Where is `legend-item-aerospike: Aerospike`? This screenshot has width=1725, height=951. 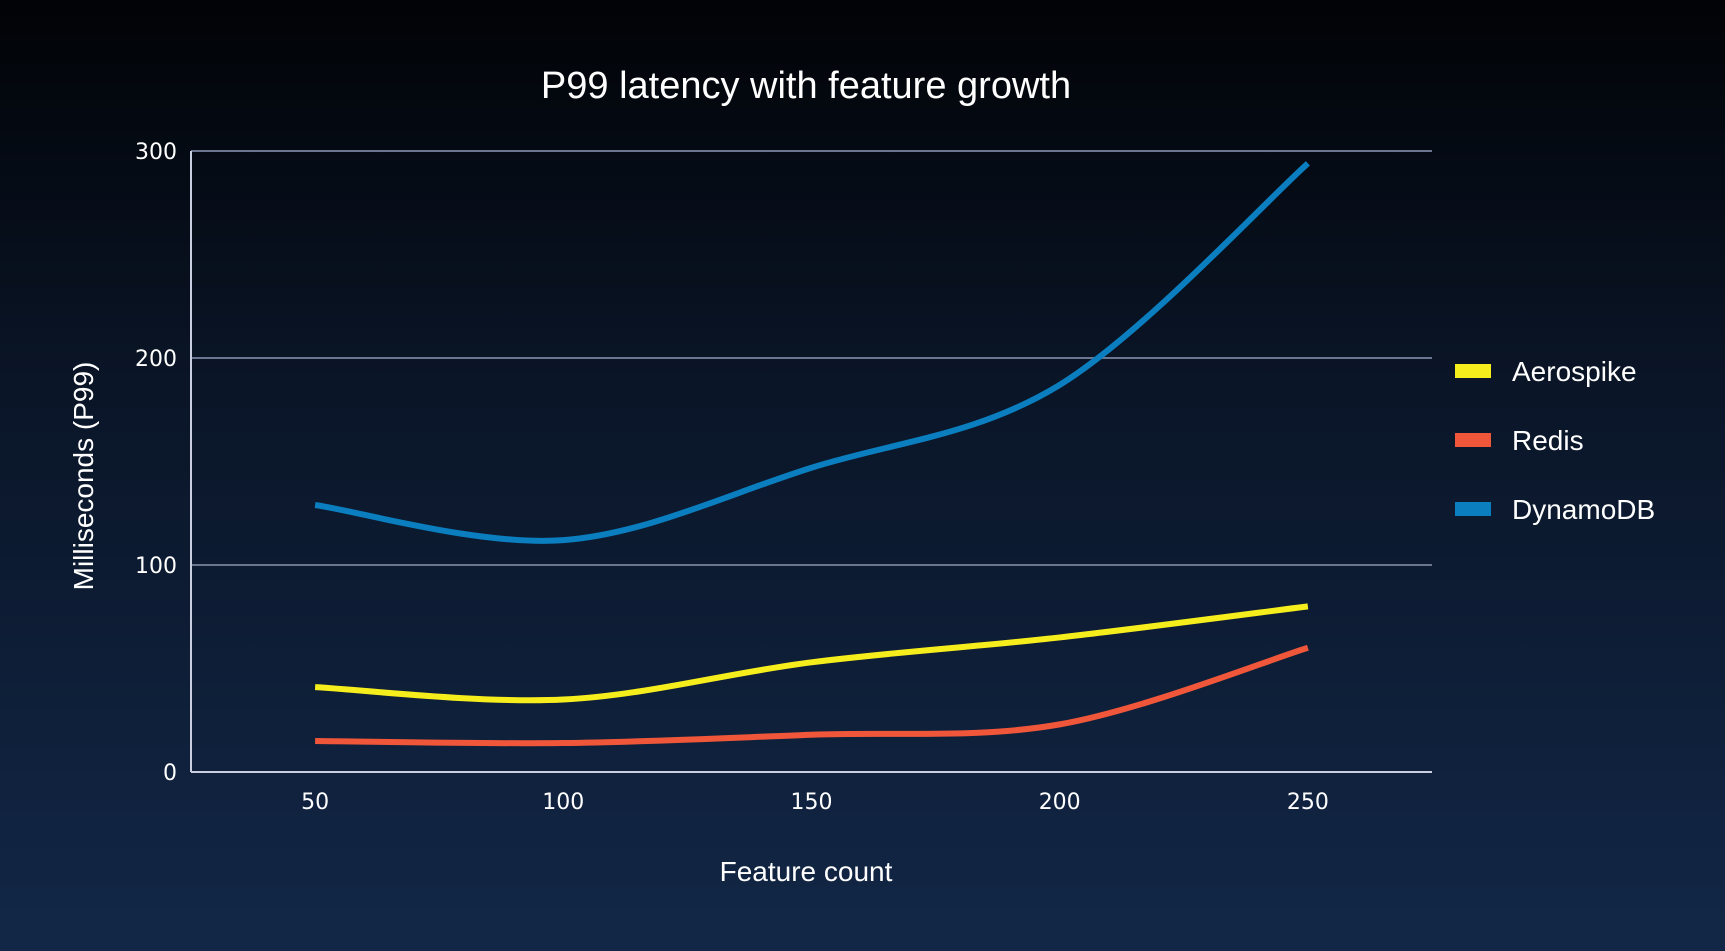
legend-item-aerospike: Aerospike is located at coordinates (1546, 371).